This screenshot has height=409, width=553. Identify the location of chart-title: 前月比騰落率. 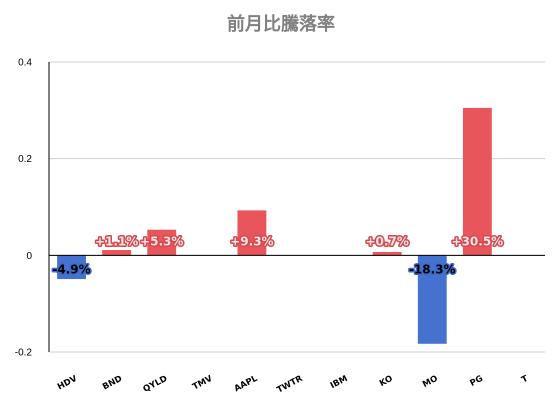
(281, 24).